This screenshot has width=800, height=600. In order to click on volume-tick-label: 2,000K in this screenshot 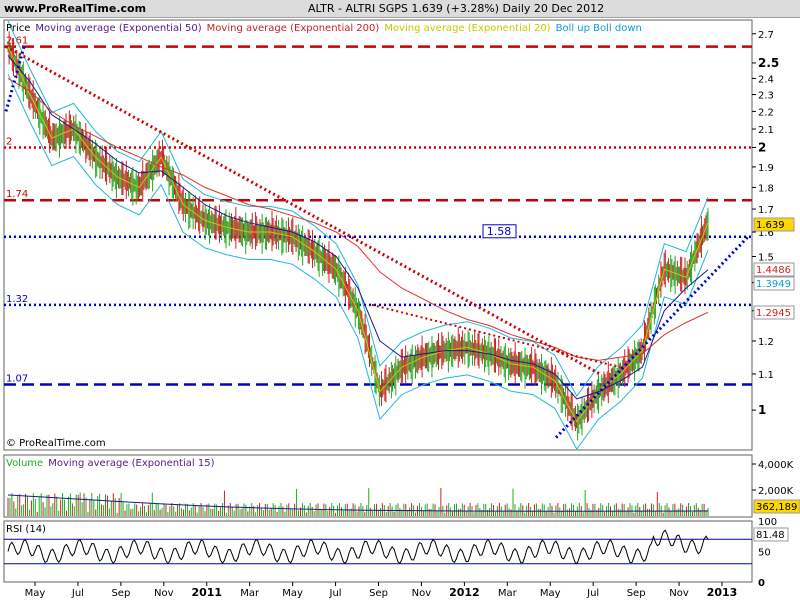, I will do `click(776, 491)`.